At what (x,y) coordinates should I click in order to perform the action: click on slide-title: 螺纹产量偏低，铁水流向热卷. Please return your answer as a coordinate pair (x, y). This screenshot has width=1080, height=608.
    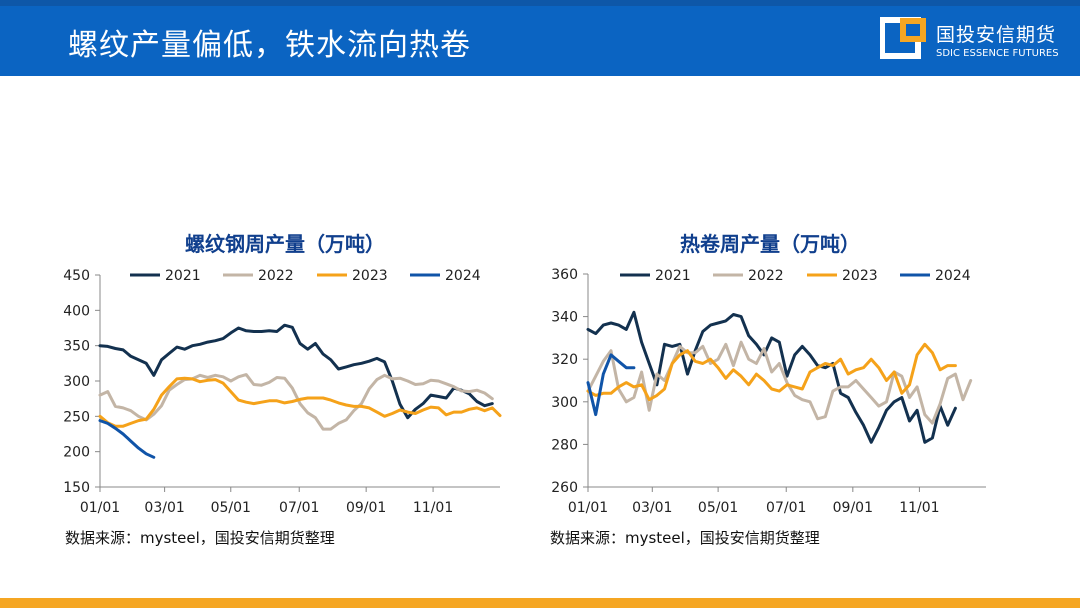
    Looking at the image, I should click on (269, 45).